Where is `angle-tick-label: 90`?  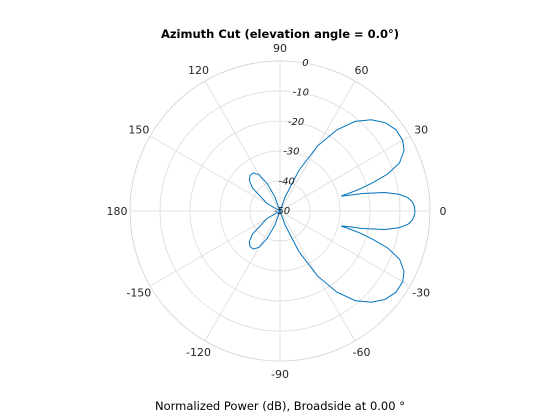
angle-tick-label: 90 is located at coordinates (280, 48).